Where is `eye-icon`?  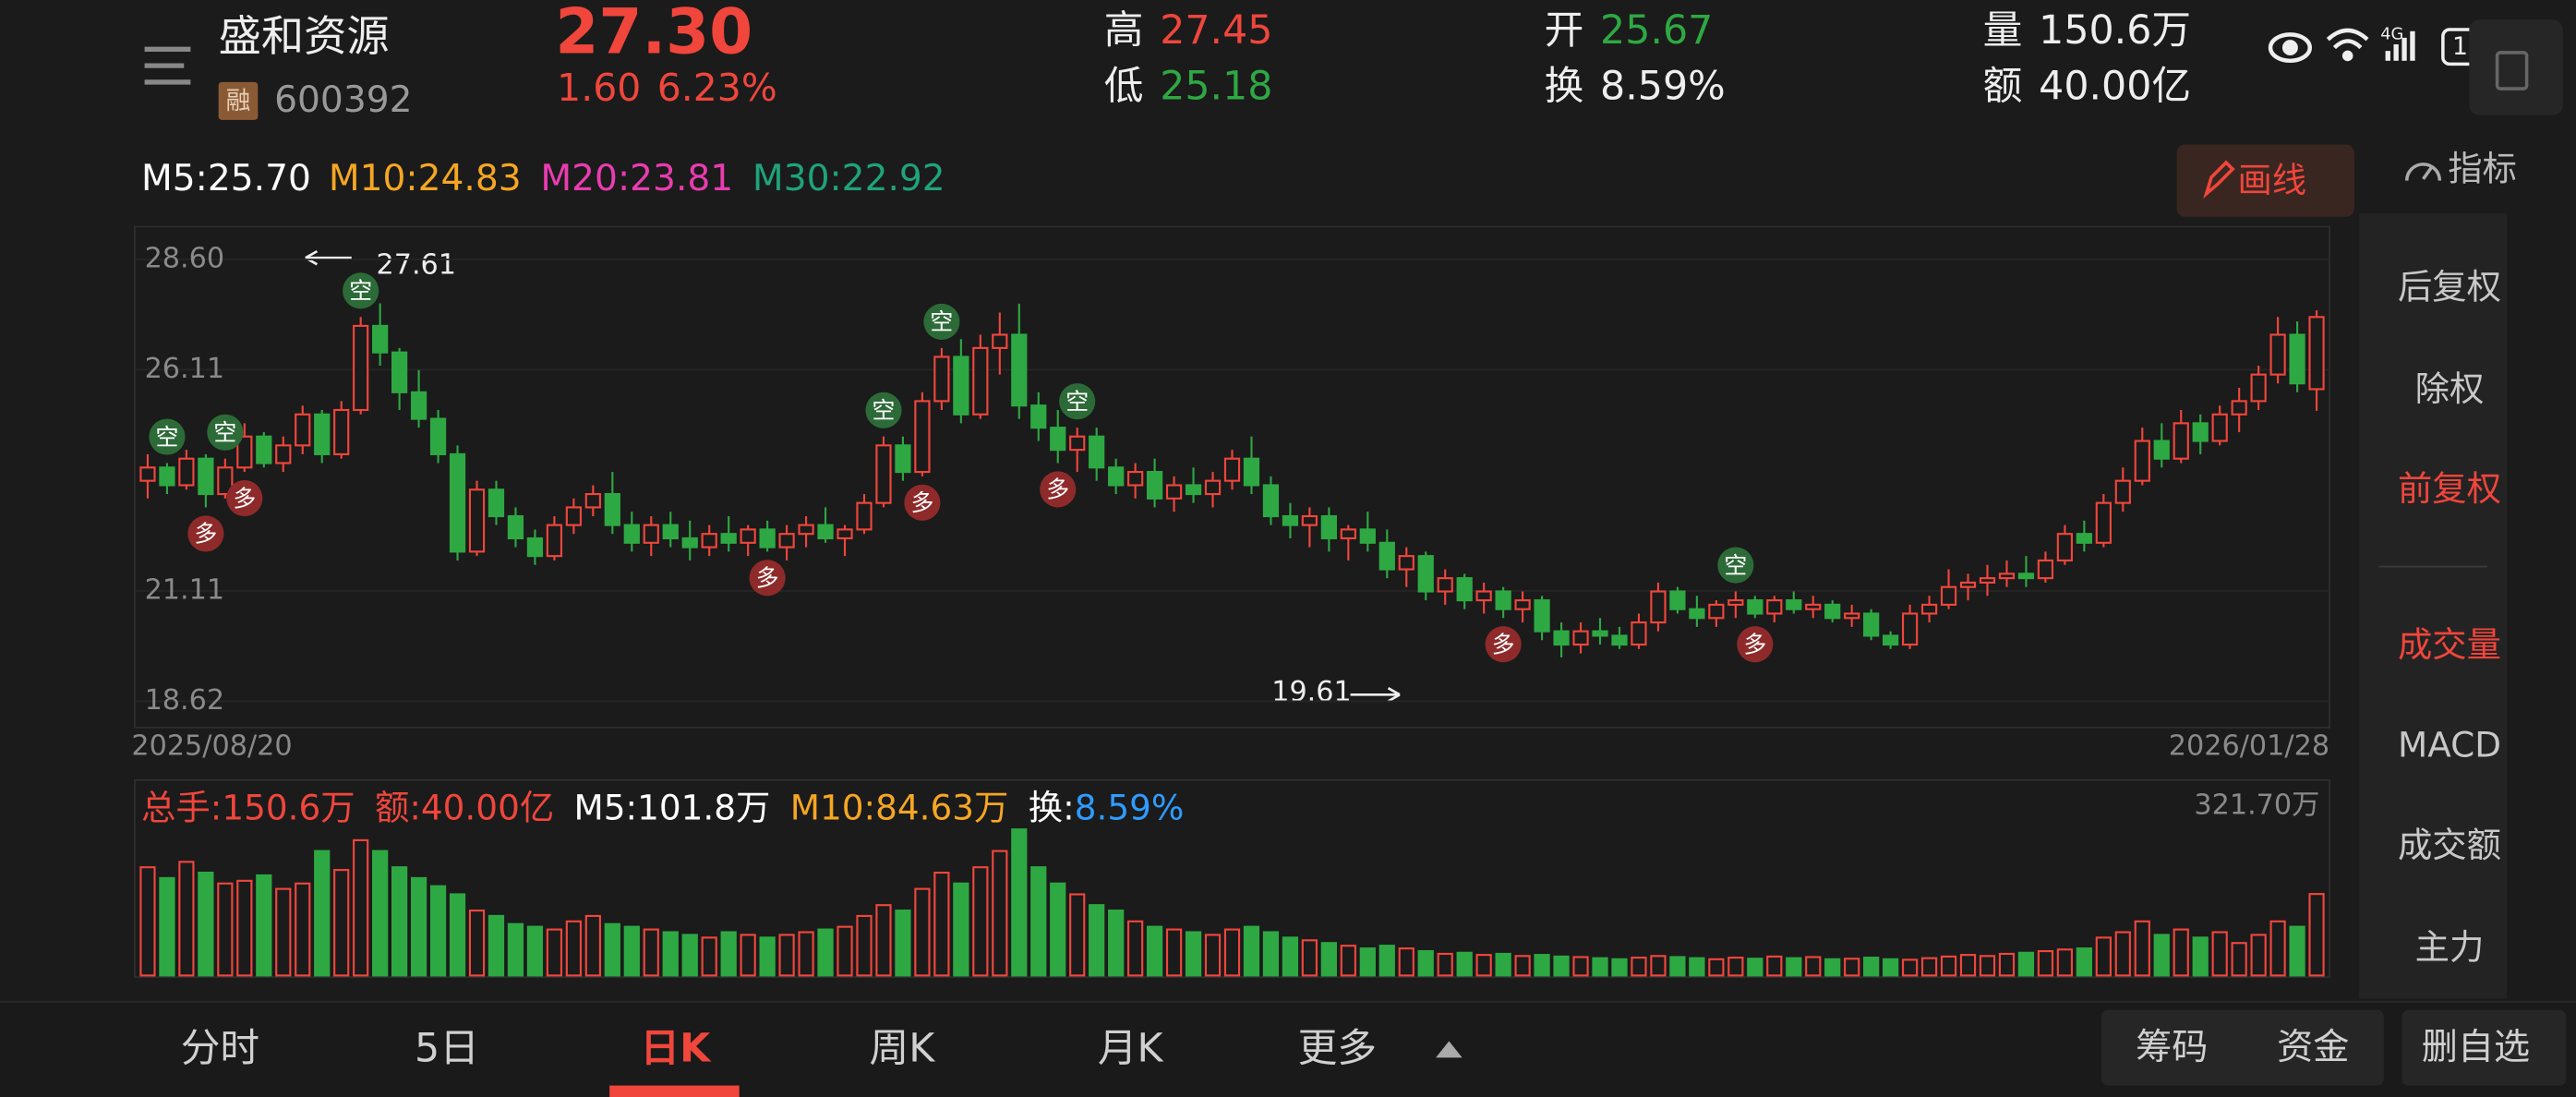
eye-icon is located at coordinates (2290, 48).